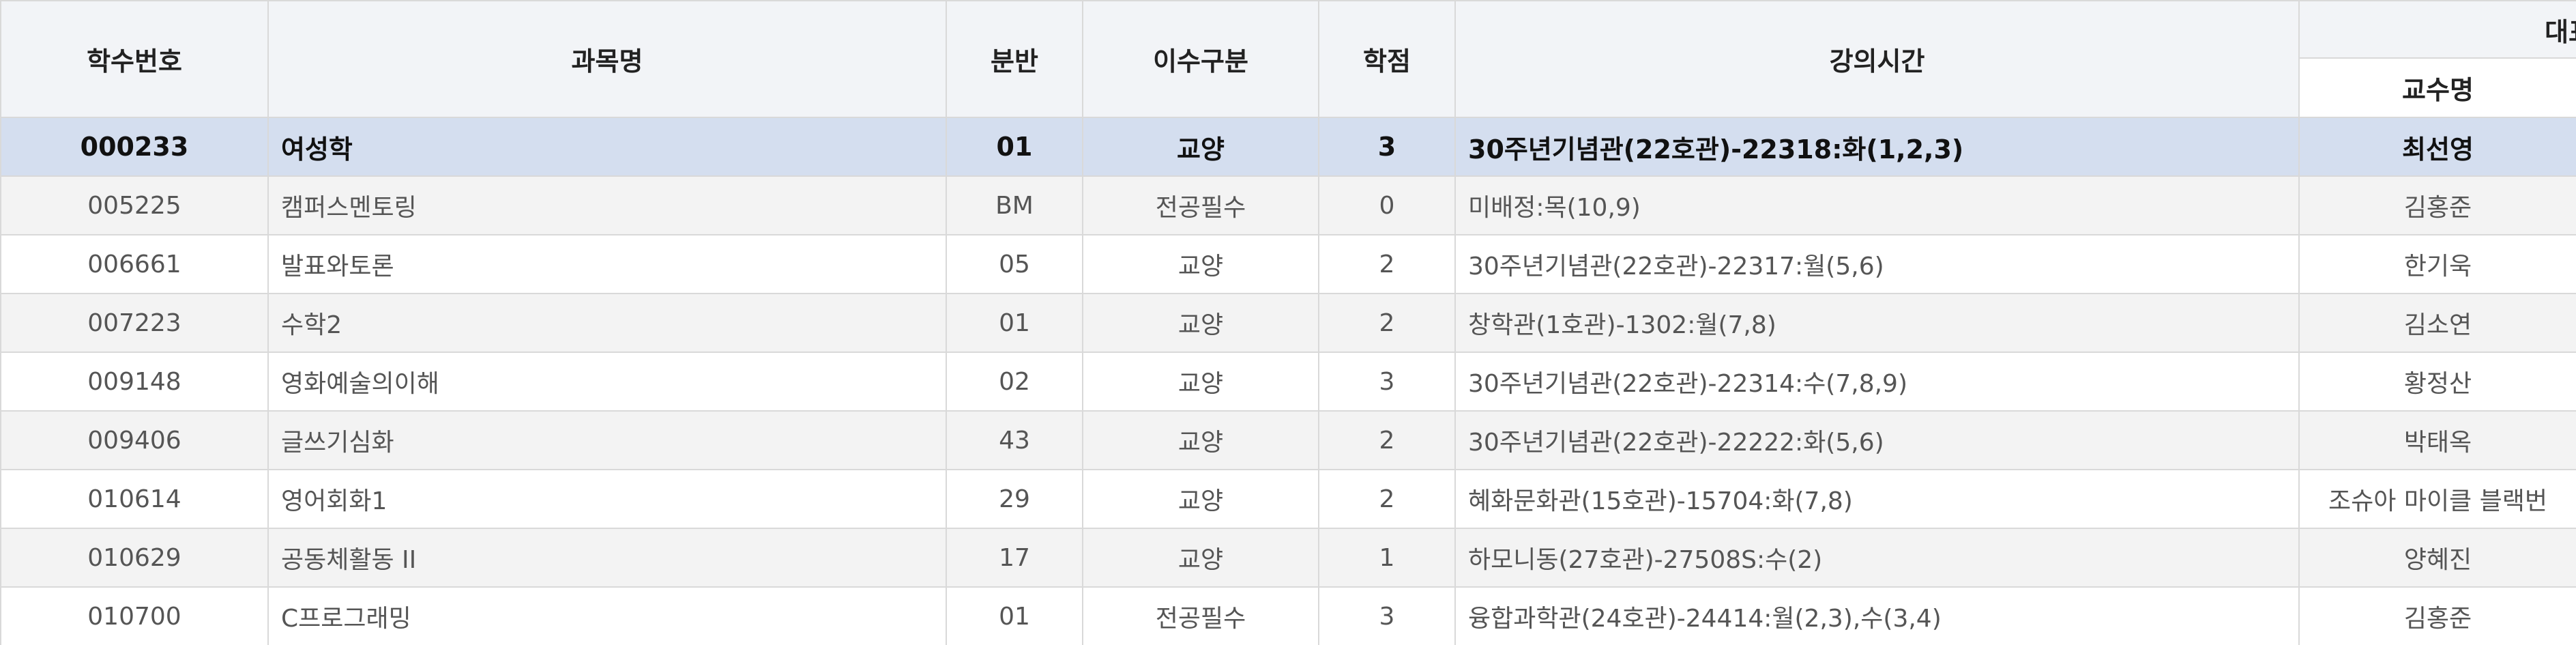  Describe the element at coordinates (134, 615) in the screenshot. I see `cell-course-id: 010700` at that location.